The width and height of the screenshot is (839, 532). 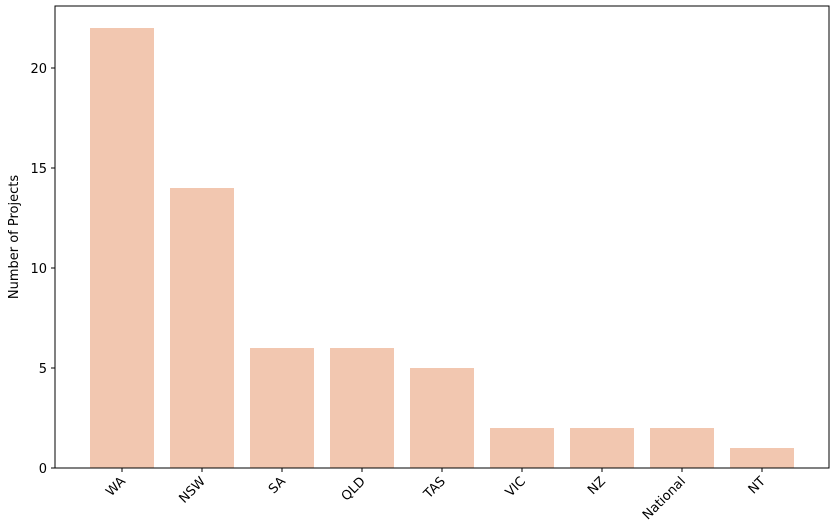 What do you see at coordinates (43, 469) in the screenshot?
I see `y-tick-label: 0` at bounding box center [43, 469].